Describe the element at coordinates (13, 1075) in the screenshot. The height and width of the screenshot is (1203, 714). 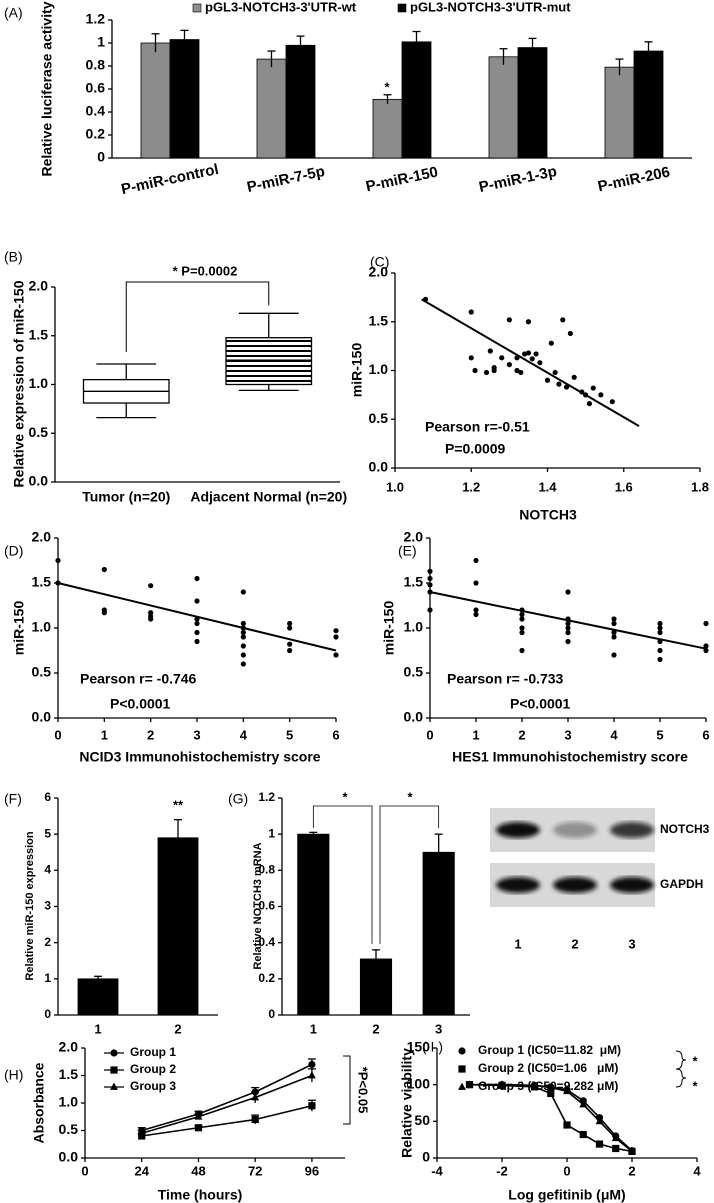
I see `panel-label: (H)` at that location.